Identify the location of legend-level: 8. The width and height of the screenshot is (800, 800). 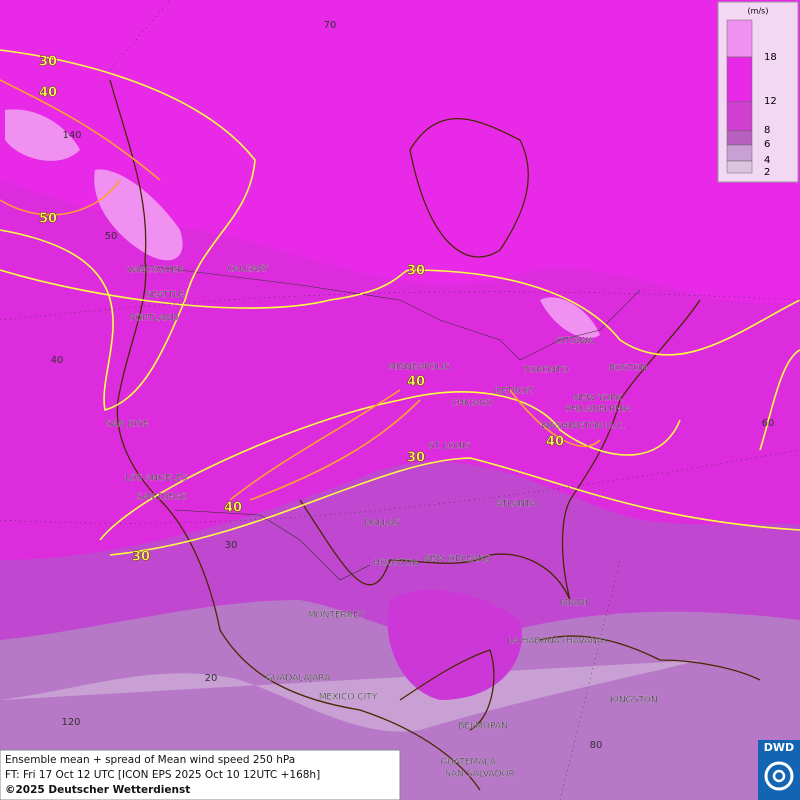
(767, 130).